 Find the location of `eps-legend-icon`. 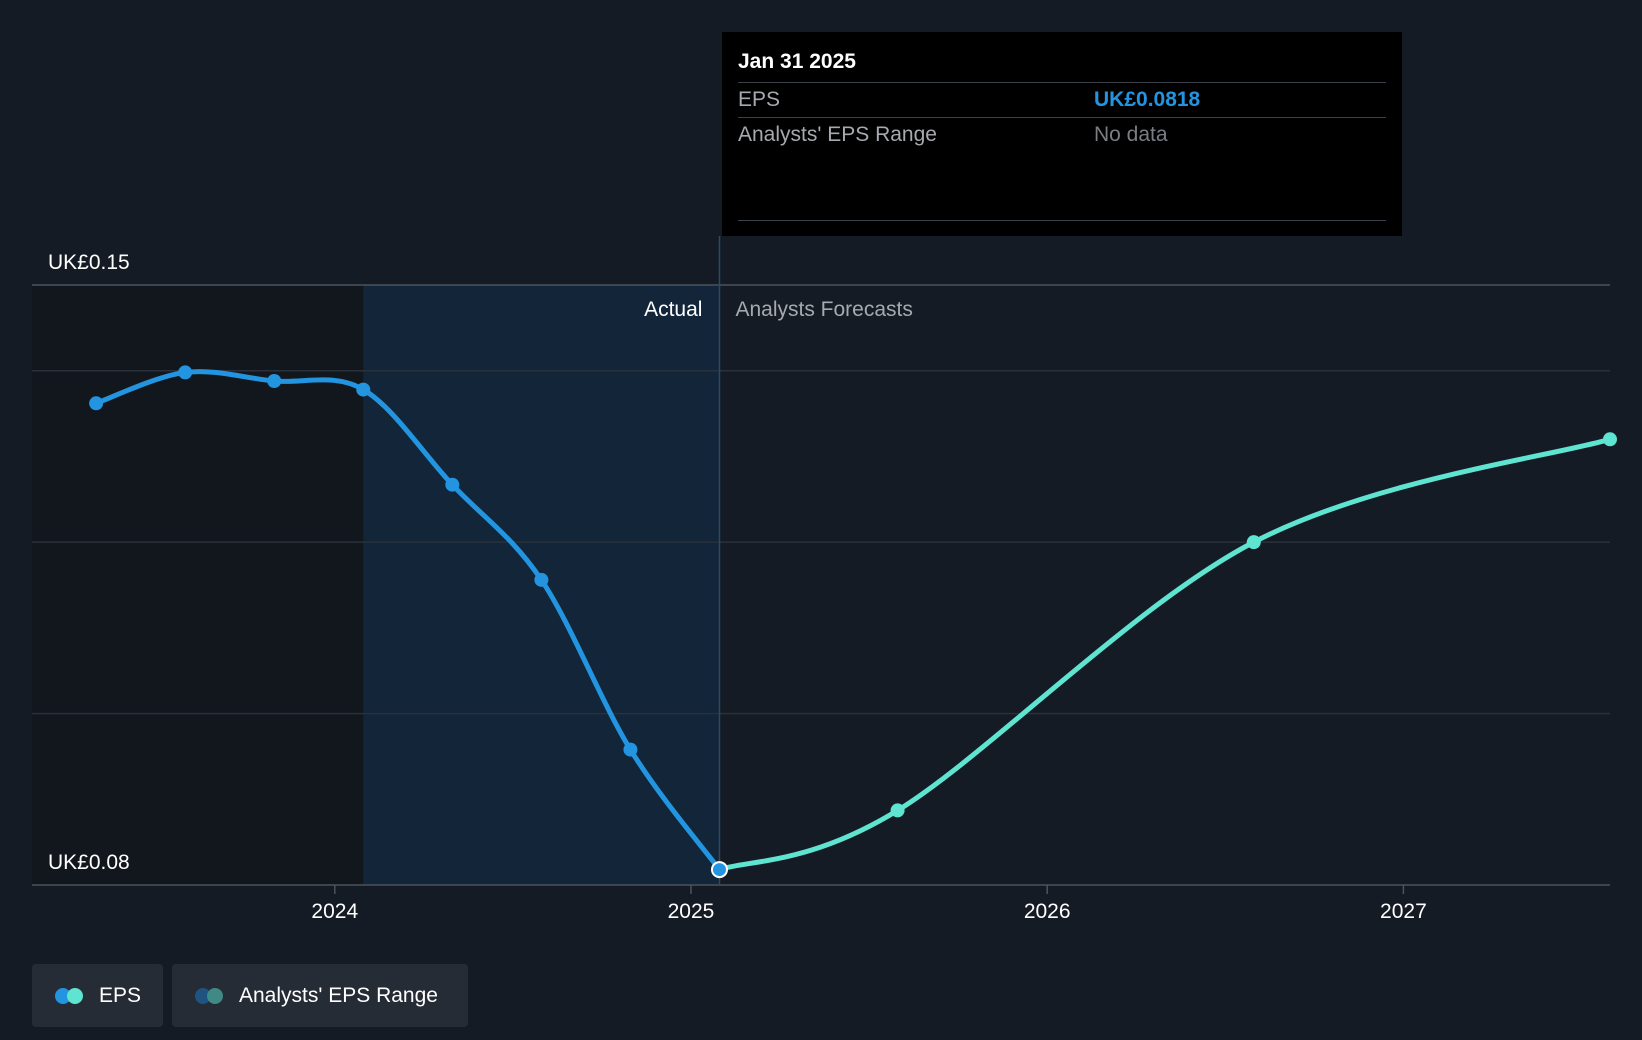

eps-legend-icon is located at coordinates (70, 996).